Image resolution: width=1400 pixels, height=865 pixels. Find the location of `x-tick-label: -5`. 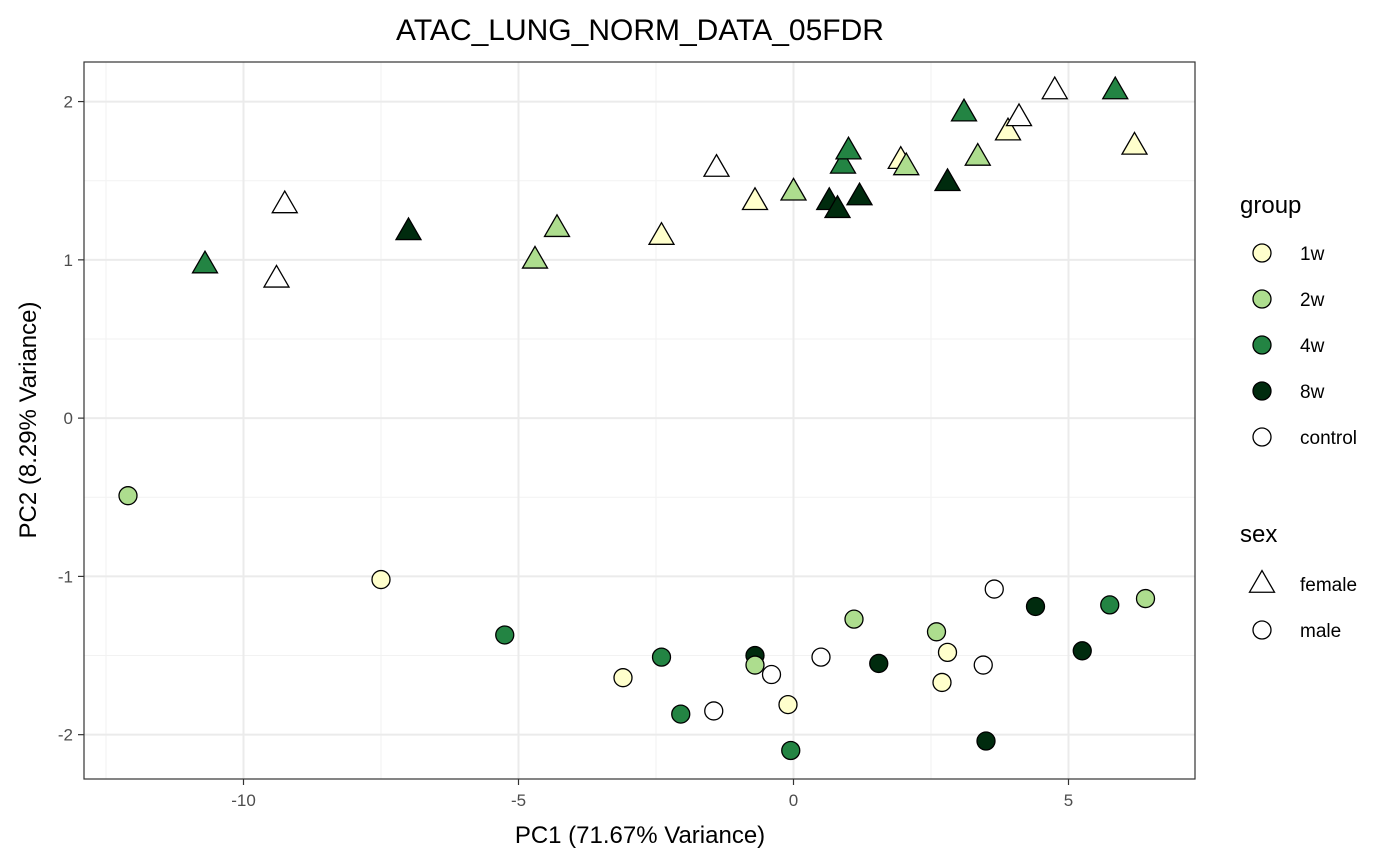

x-tick-label: -5 is located at coordinates (518, 800).